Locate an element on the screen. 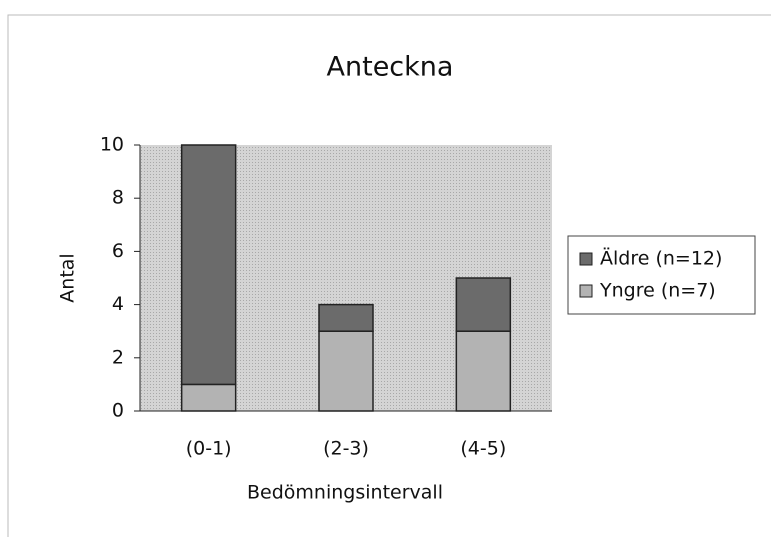  x-tick-label: (2-3) is located at coordinates (346, 449).